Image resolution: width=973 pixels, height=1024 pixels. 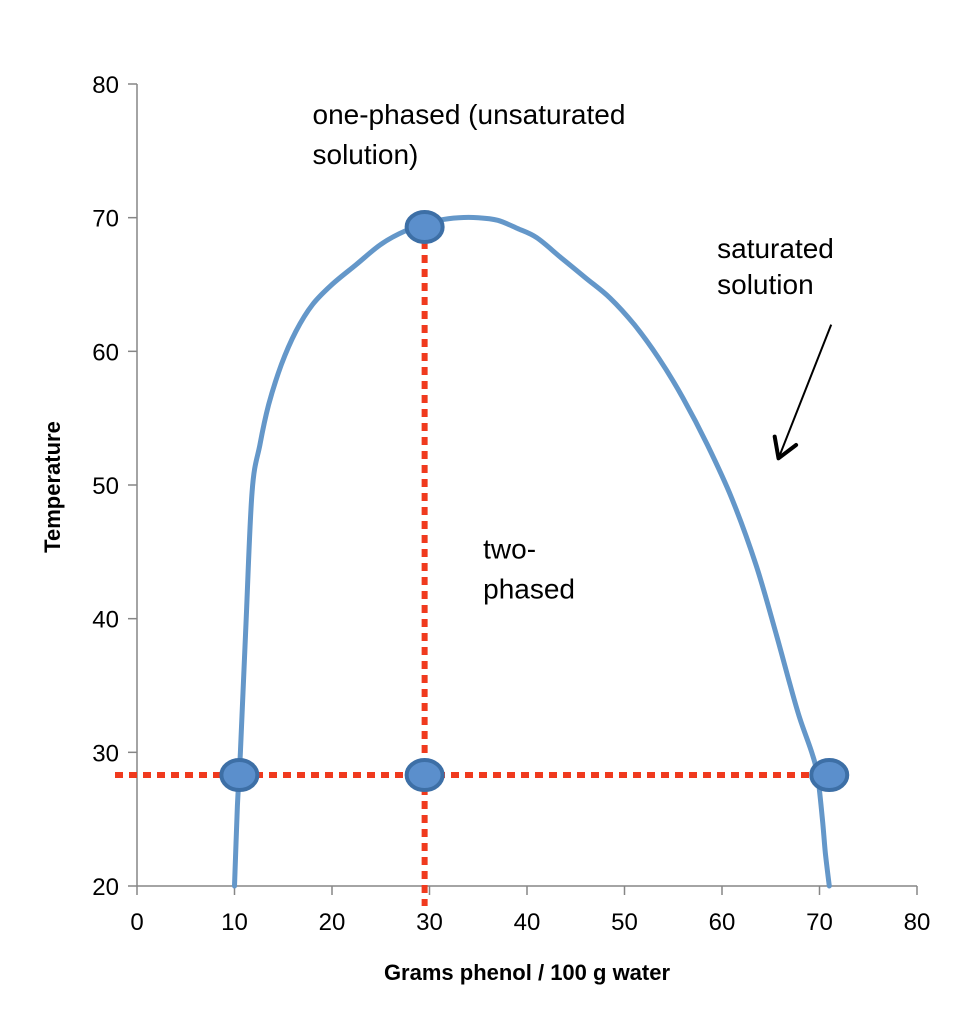 I want to click on x-tick-label: 40, so click(x=527, y=922).